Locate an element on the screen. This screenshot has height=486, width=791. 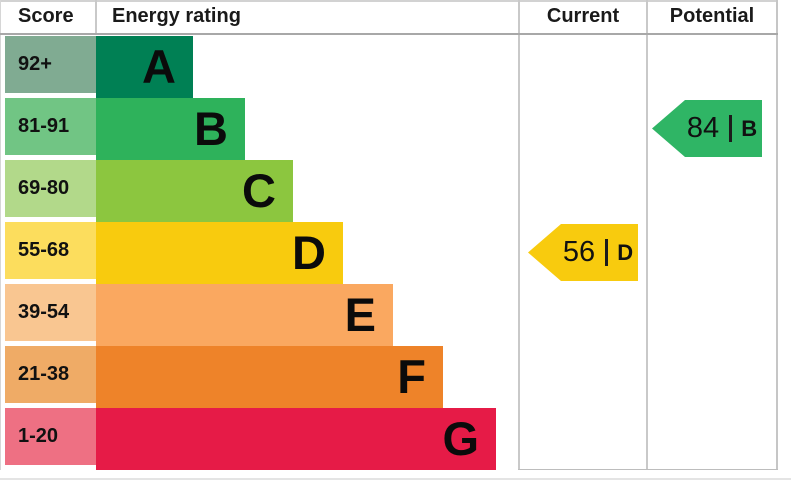
score-range-label: 21-38 is located at coordinates (50, 374).